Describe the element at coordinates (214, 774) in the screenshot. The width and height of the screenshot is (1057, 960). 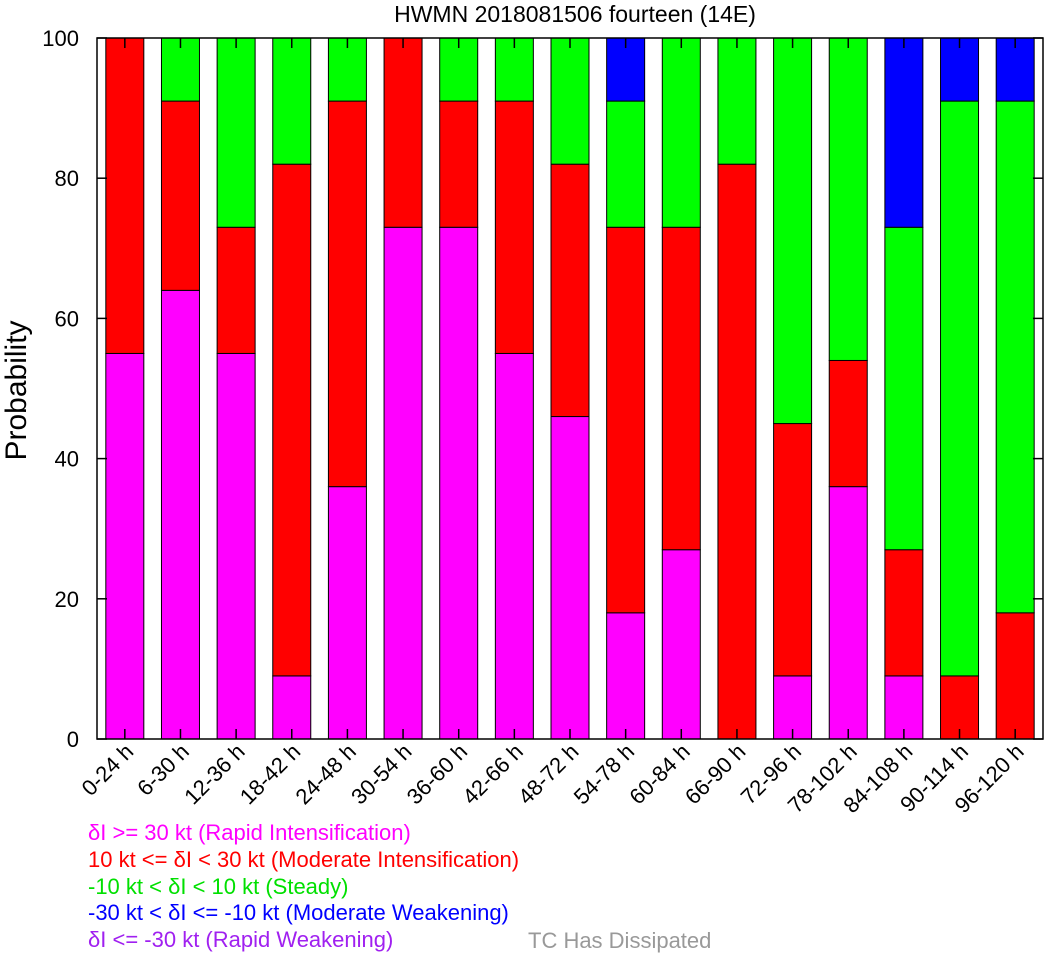
I see `x-tick-label: 12-36 h` at that location.